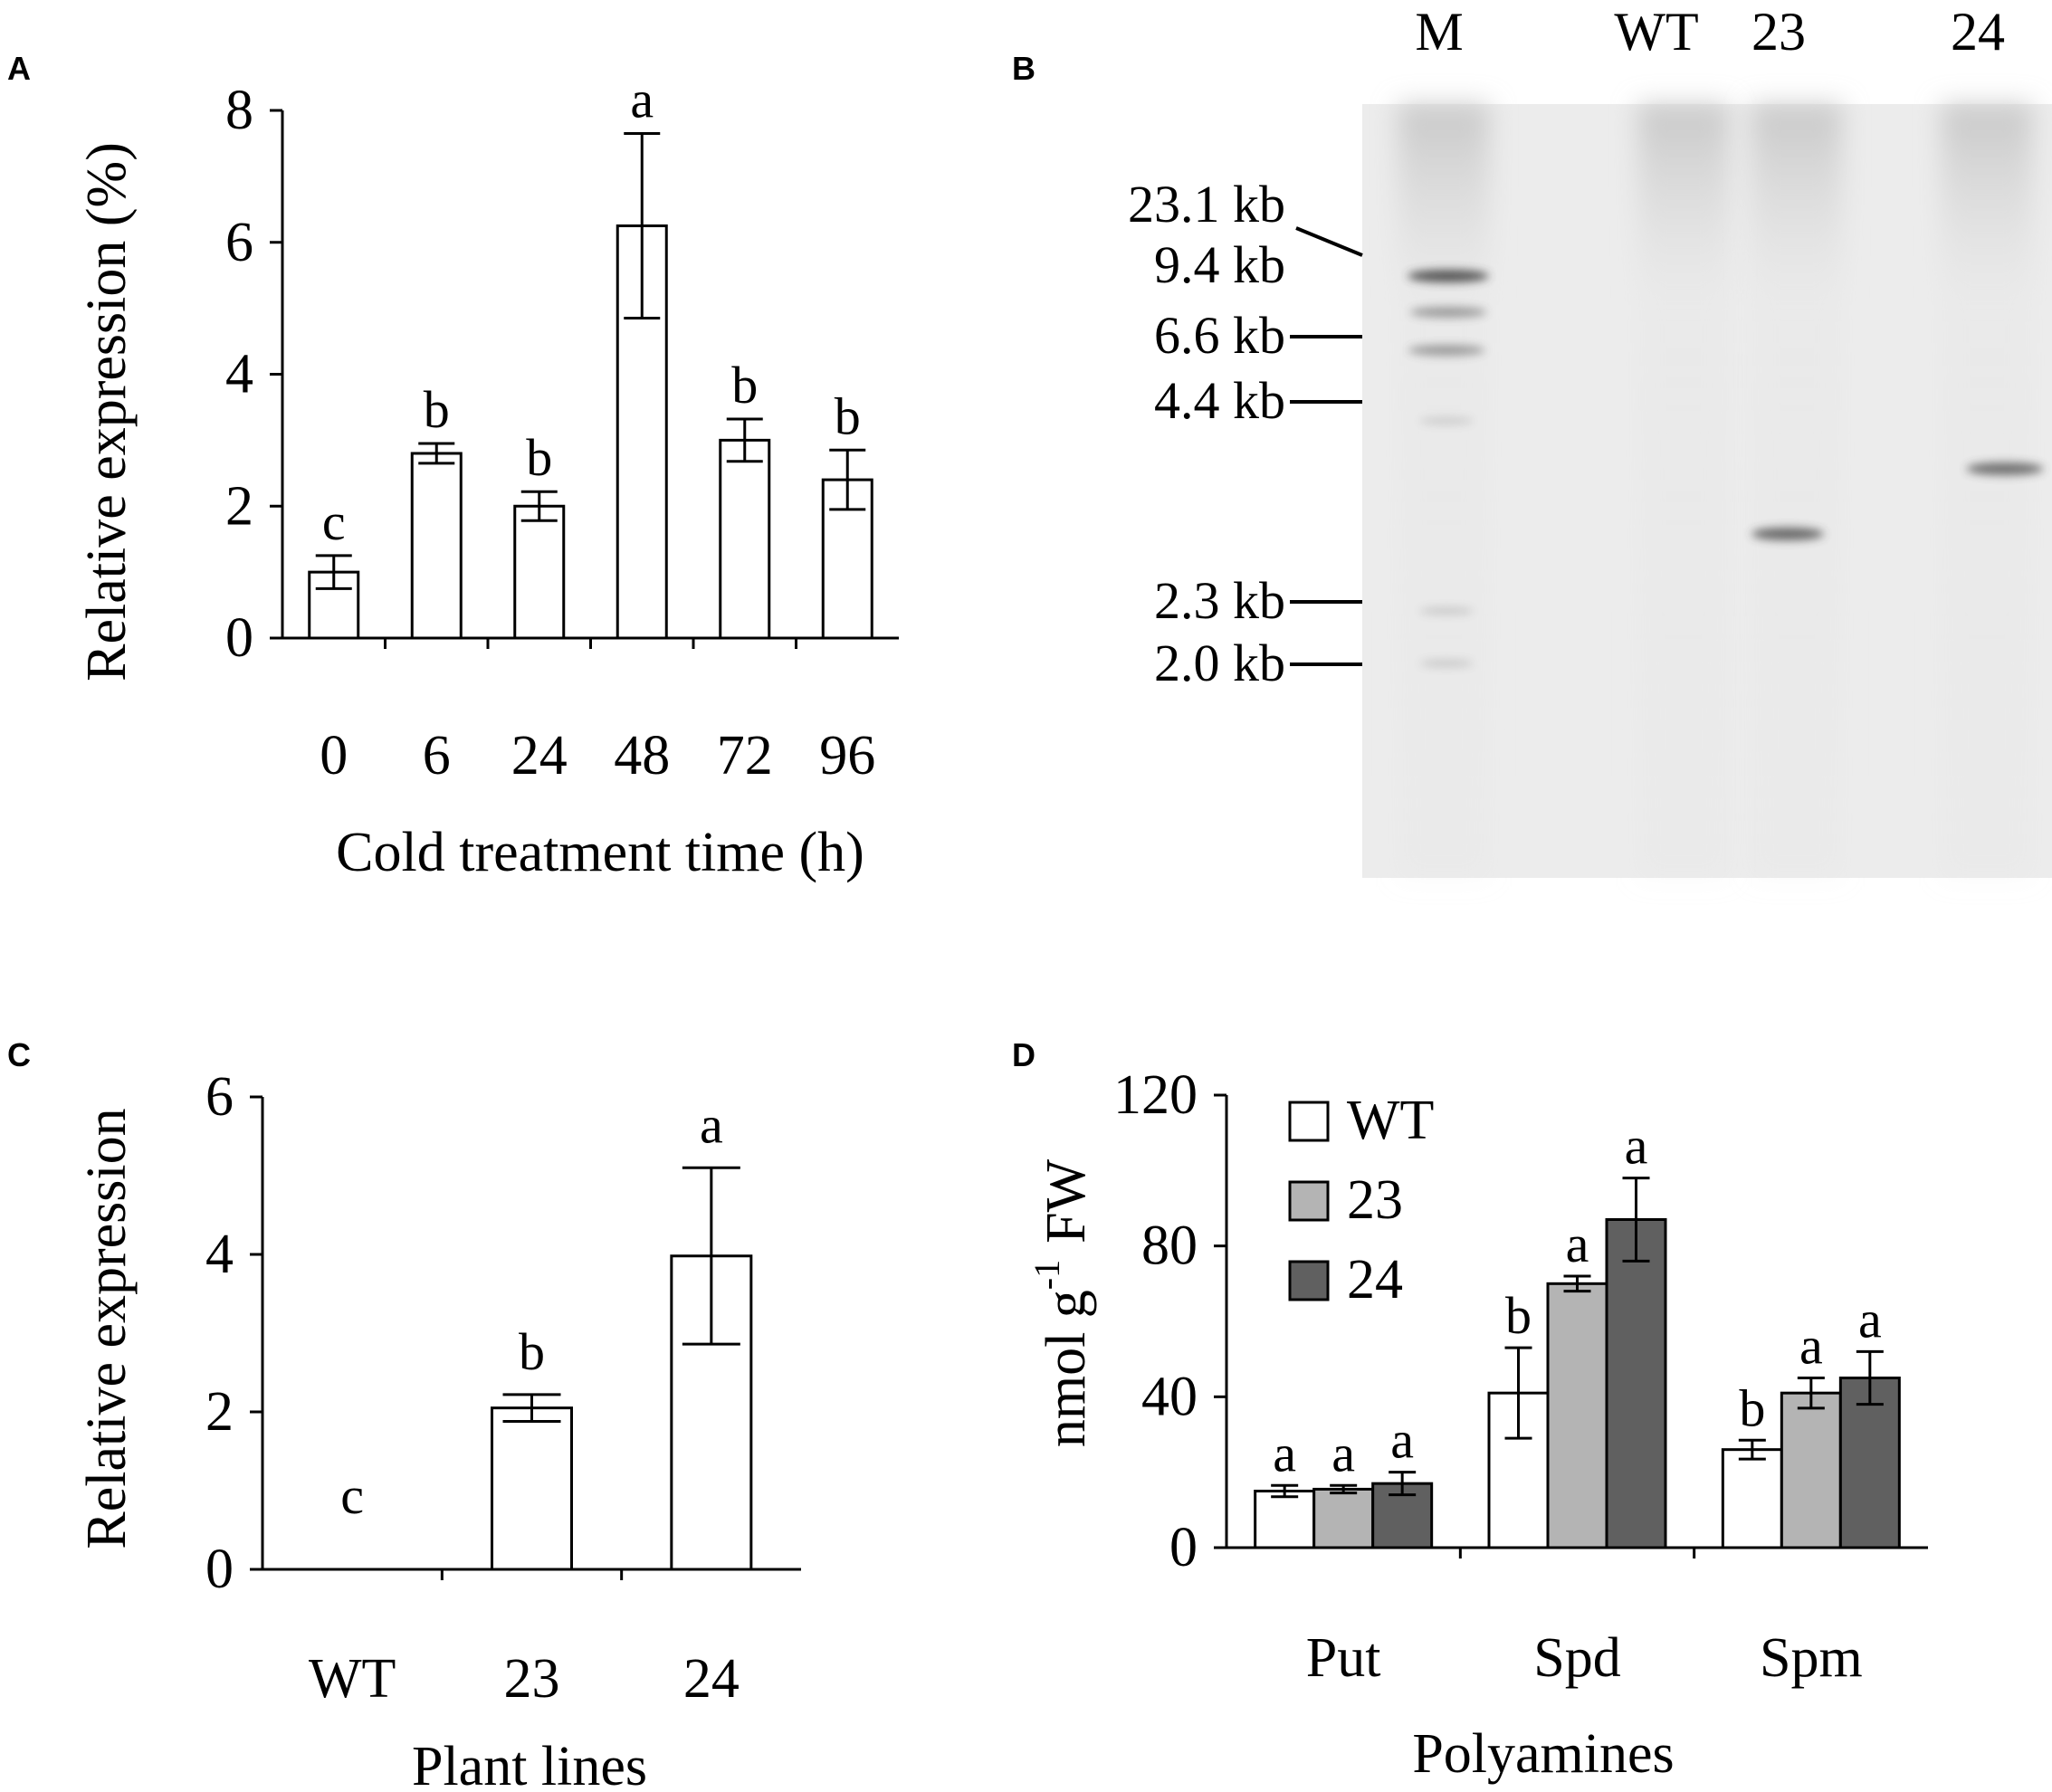  Describe the element at coordinates (107, 1328) in the screenshot. I see `chart-c-y-axis-title: Relative expression` at that location.